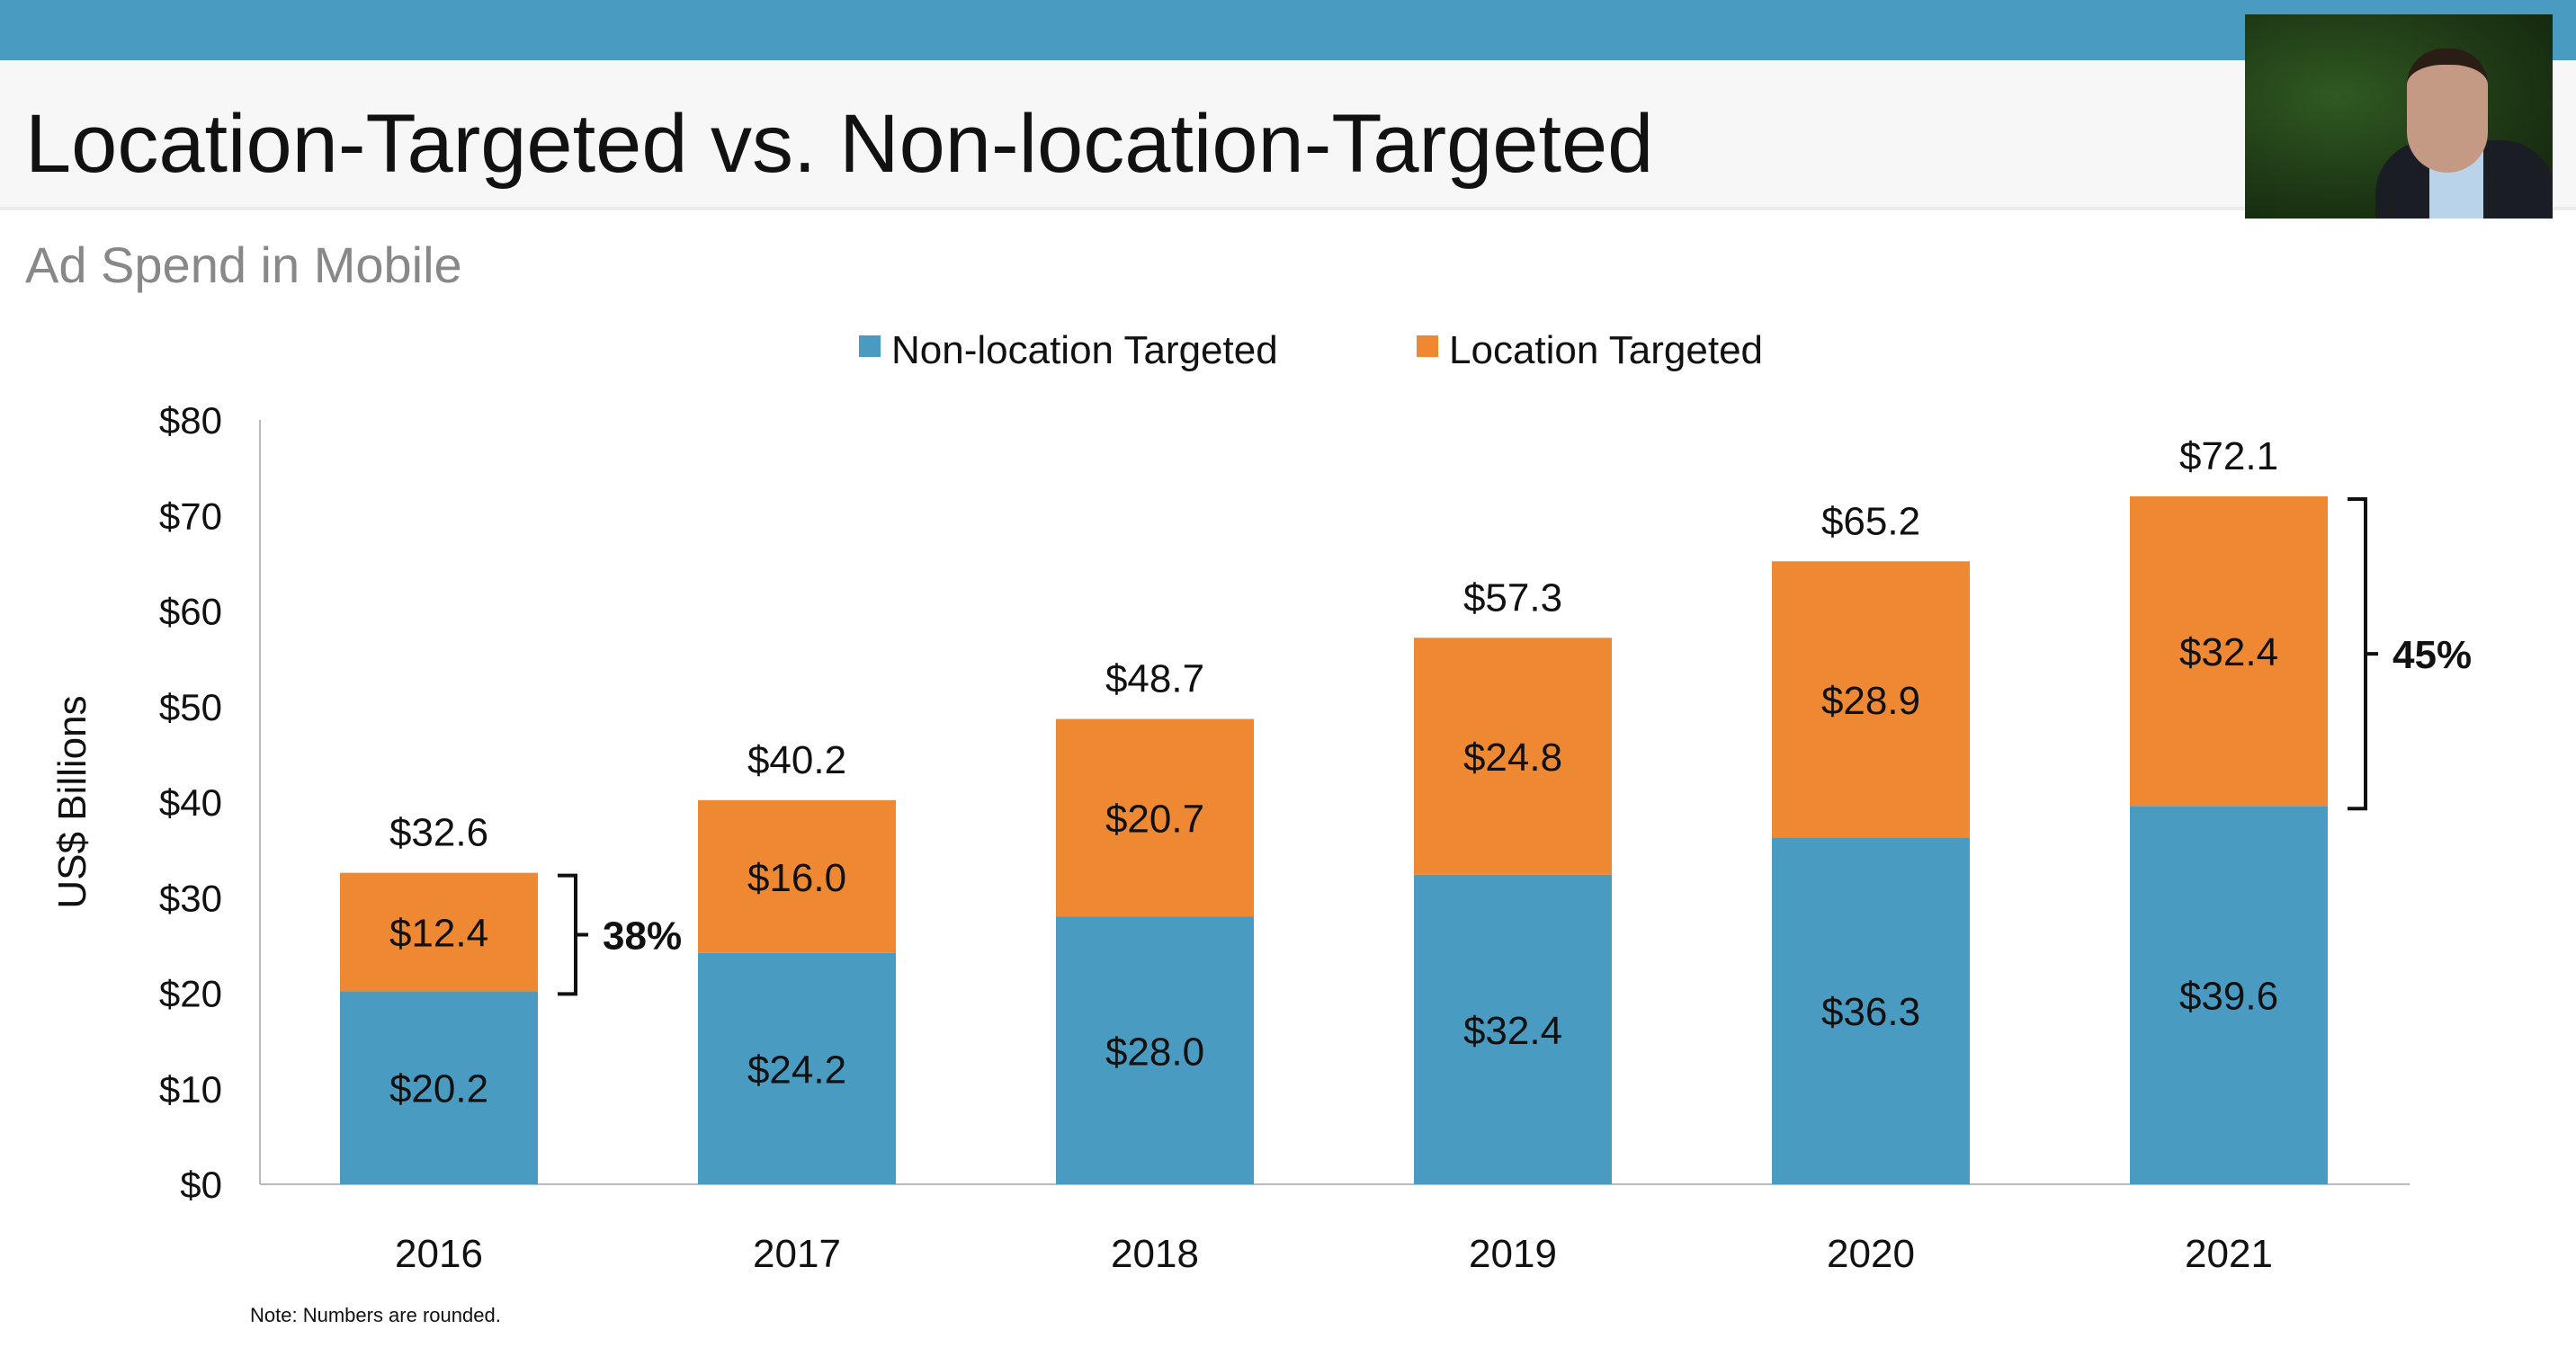 The height and width of the screenshot is (1365, 2576). What do you see at coordinates (797, 1254) in the screenshot?
I see `x-tick-label: 2017` at bounding box center [797, 1254].